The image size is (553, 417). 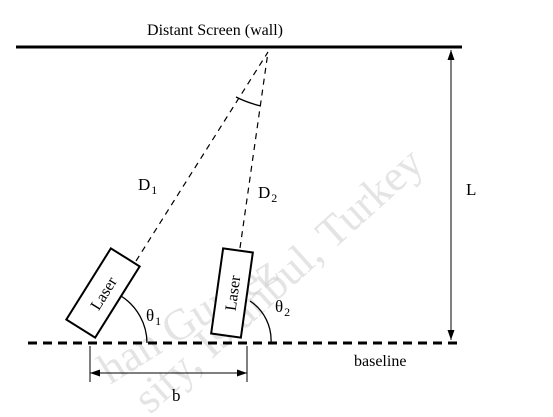 What do you see at coordinates (168, 364) in the screenshot?
I see `separation-dimension` at bounding box center [168, 364].